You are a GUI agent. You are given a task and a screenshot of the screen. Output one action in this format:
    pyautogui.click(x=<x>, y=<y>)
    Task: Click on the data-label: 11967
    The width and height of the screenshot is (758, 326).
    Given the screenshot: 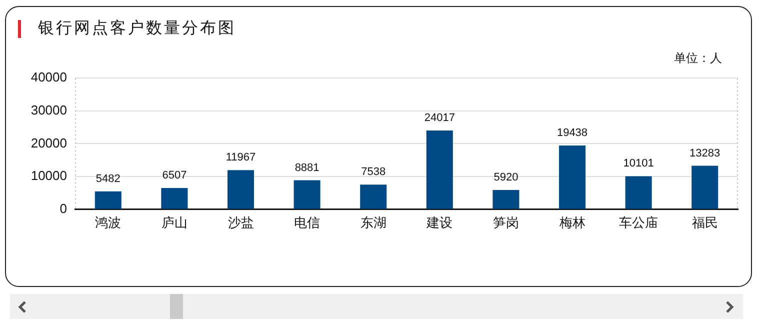 What is the action you would take?
    pyautogui.click(x=241, y=158)
    